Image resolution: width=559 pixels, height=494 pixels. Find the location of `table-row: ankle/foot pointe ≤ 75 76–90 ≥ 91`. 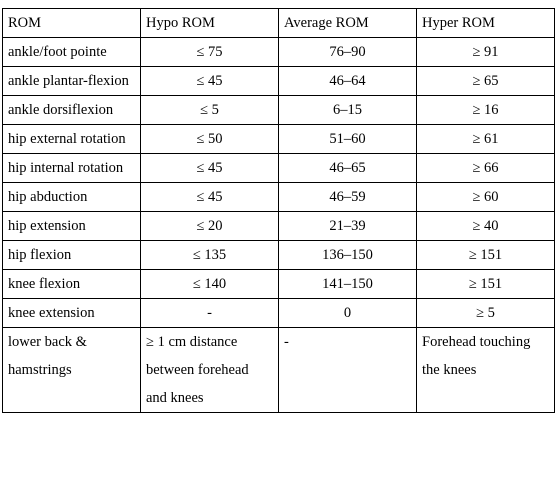

table-row: ankle/foot pointe ≤ 75 76–90 ≥ 91 is located at coordinates (278, 52).